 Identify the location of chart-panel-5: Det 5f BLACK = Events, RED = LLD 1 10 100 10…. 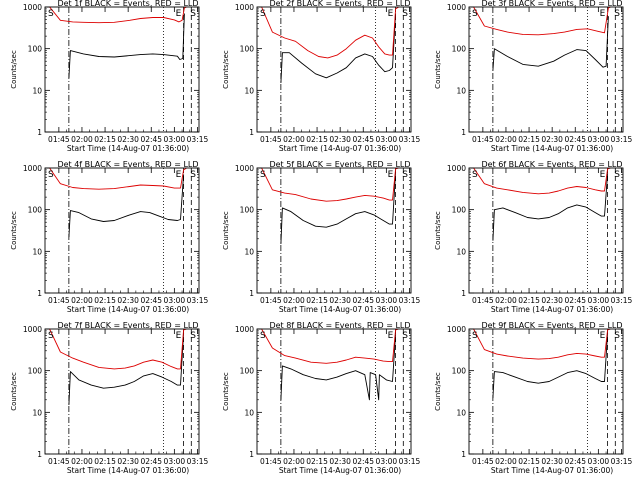
(321, 237).